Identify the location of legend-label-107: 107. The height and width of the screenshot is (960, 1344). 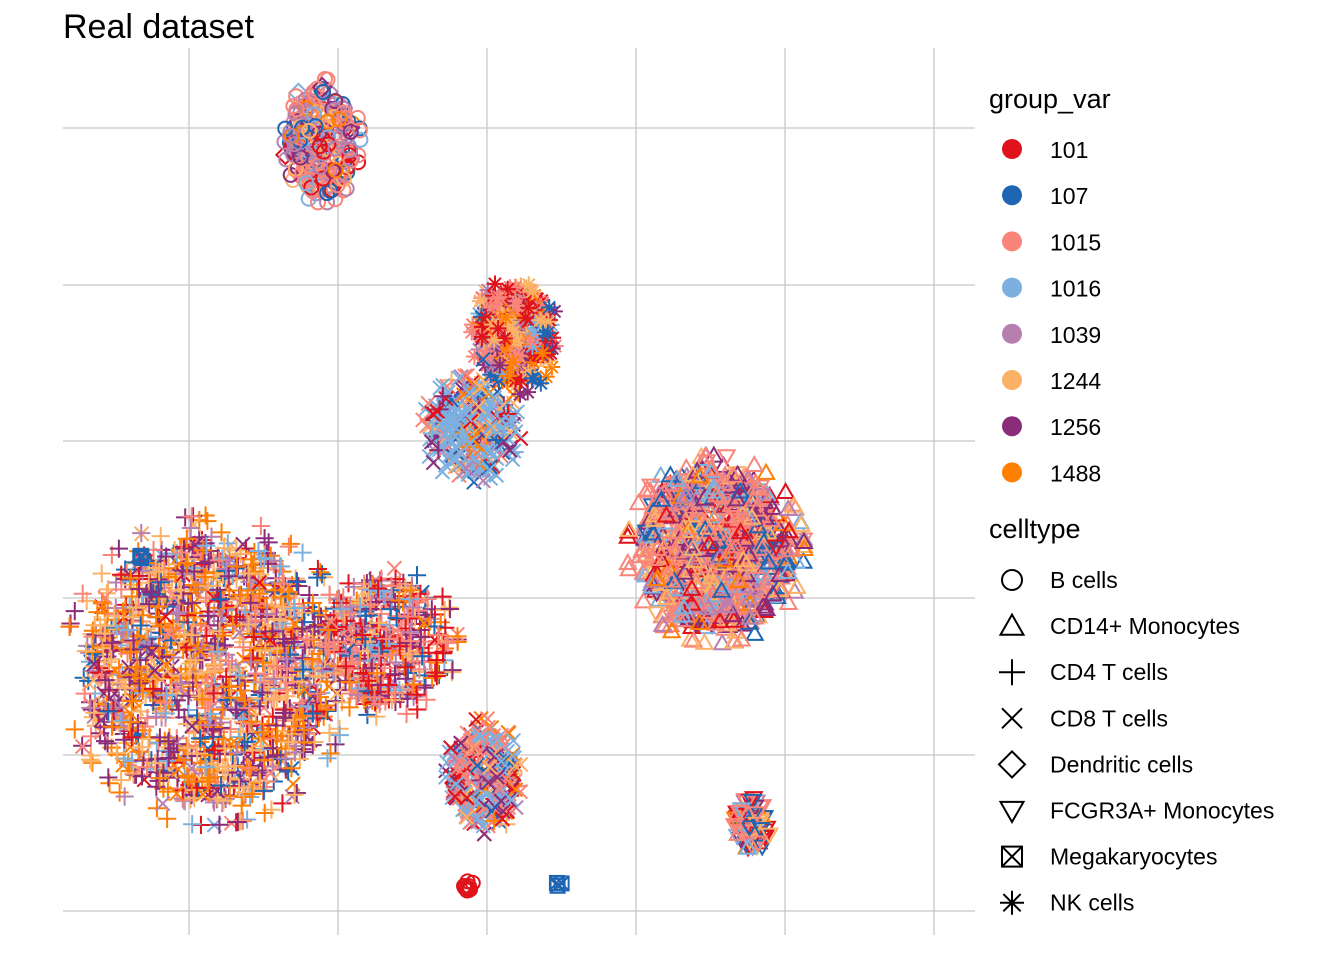
(1069, 196).